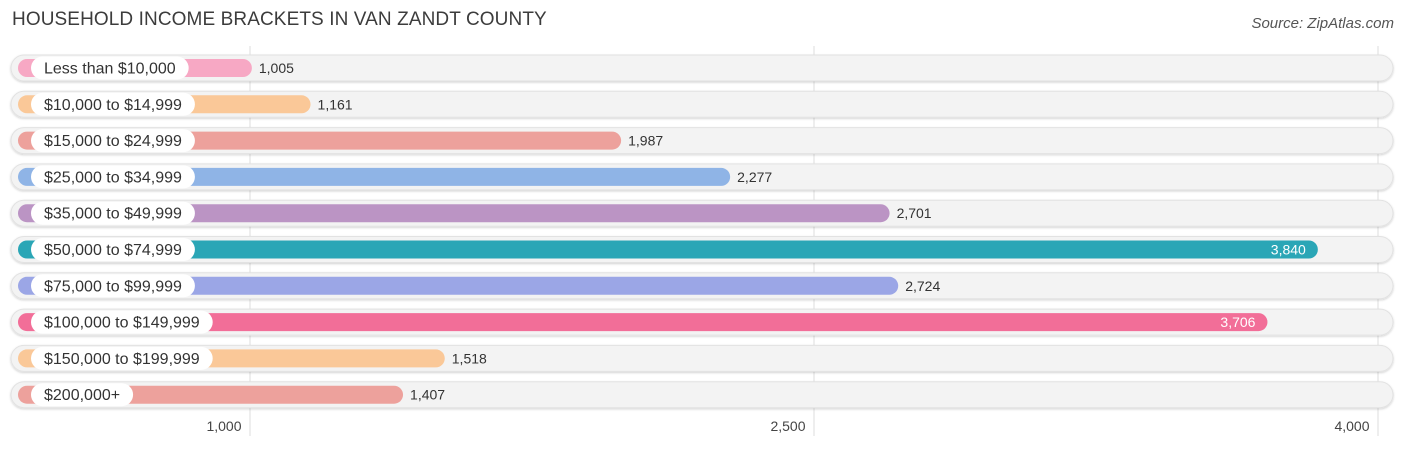 This screenshot has width=1406, height=449. What do you see at coordinates (914, 213) in the screenshot?
I see `value-label: 2,701` at bounding box center [914, 213].